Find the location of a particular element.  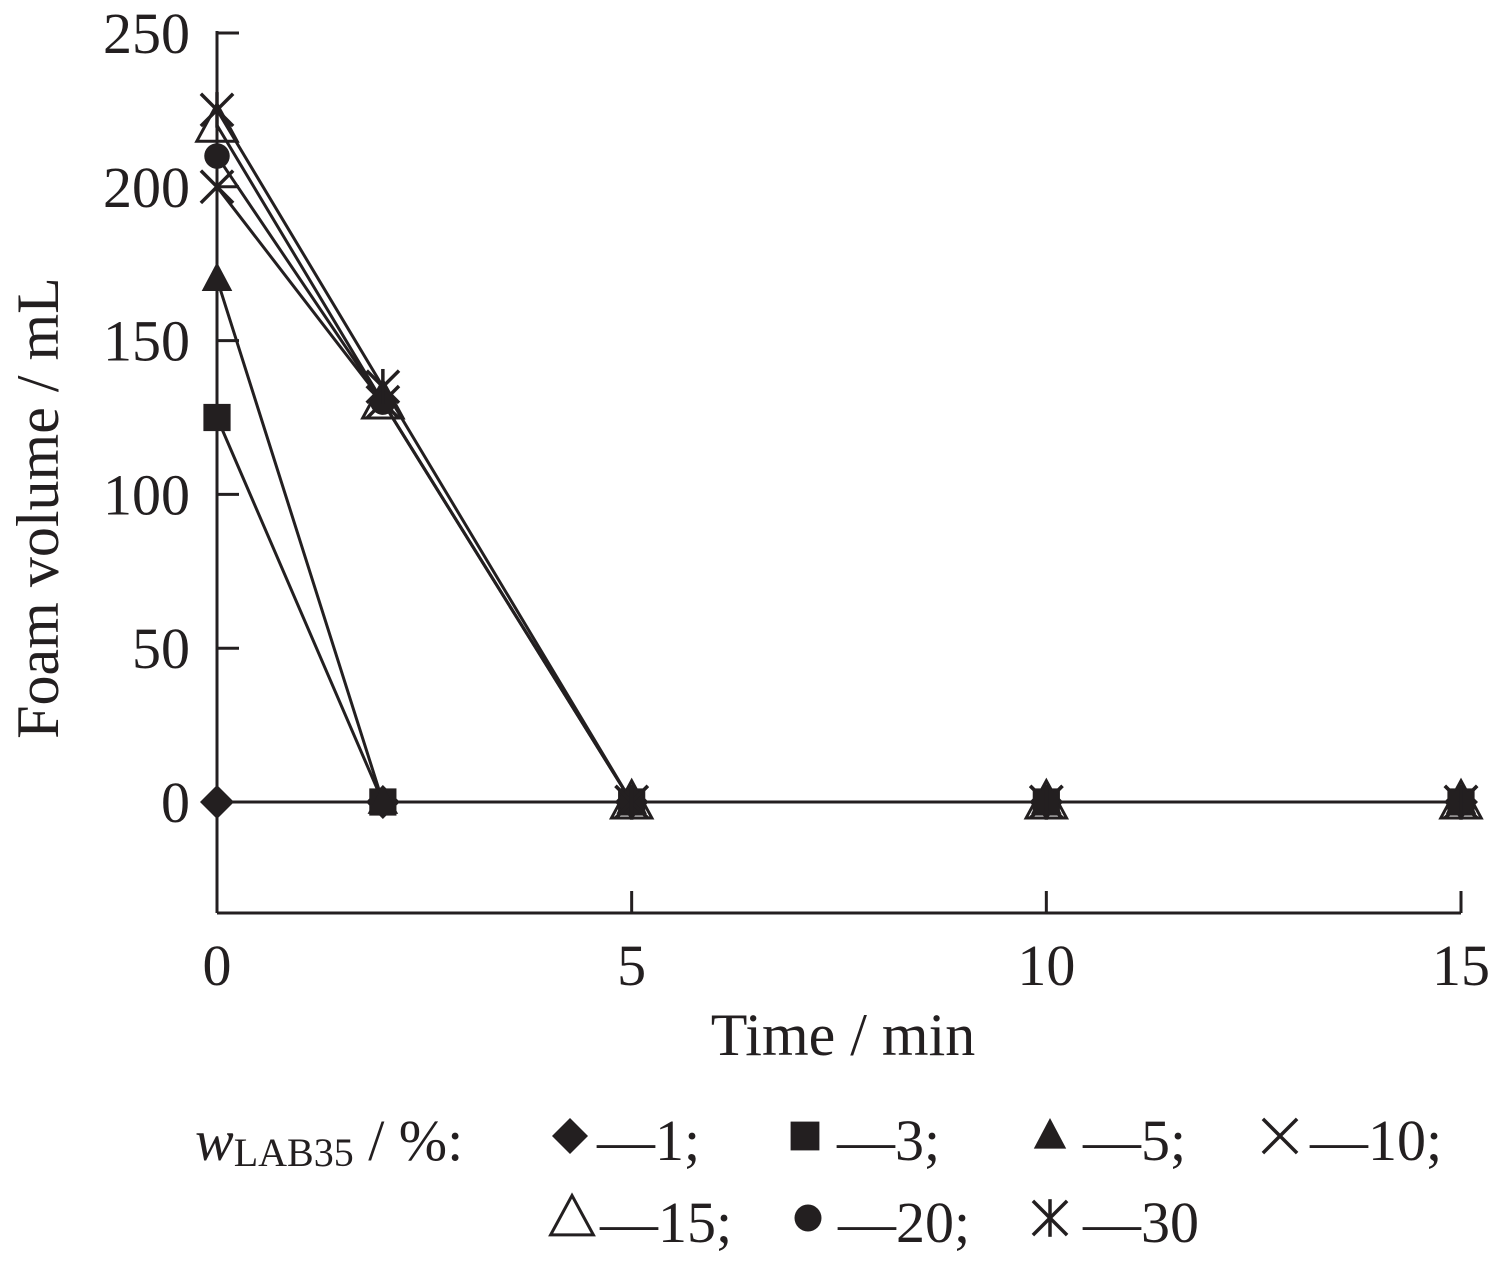

x-tick-label: 15 is located at coordinates (1461, 965).